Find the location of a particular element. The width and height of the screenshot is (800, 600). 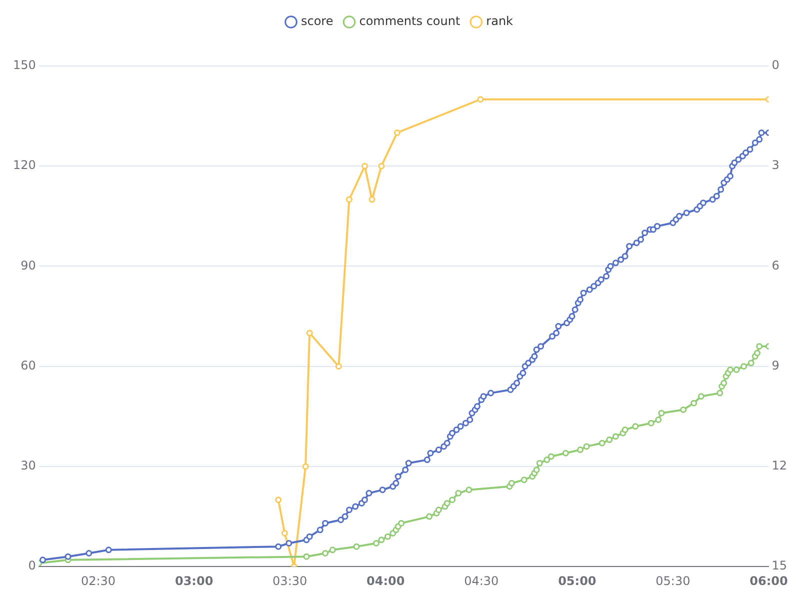

x-tick-label: 05:30 is located at coordinates (673, 581).